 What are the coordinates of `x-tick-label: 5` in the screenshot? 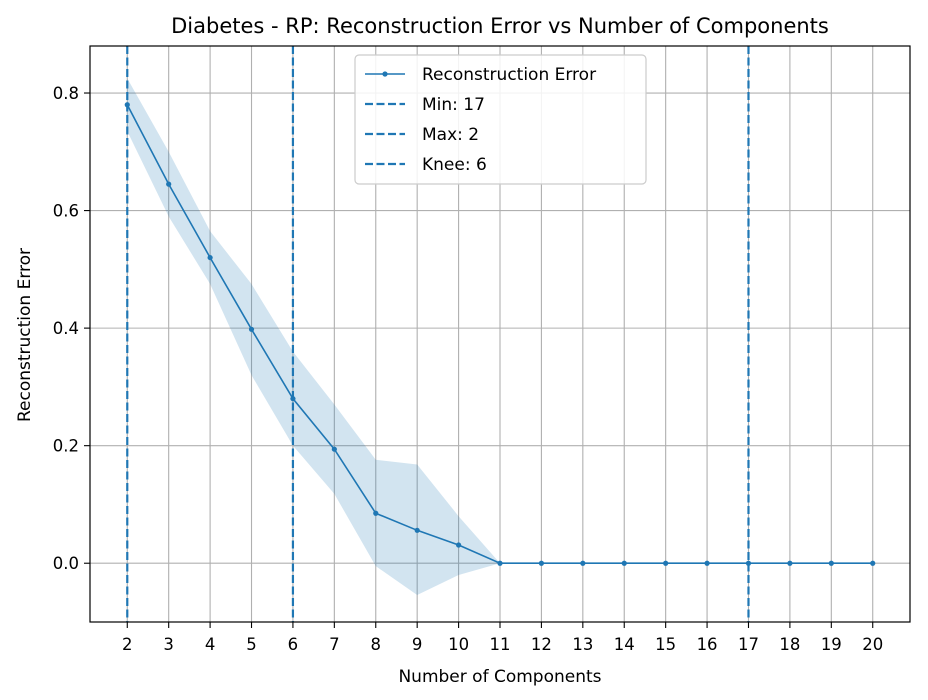 It's located at (251, 644).